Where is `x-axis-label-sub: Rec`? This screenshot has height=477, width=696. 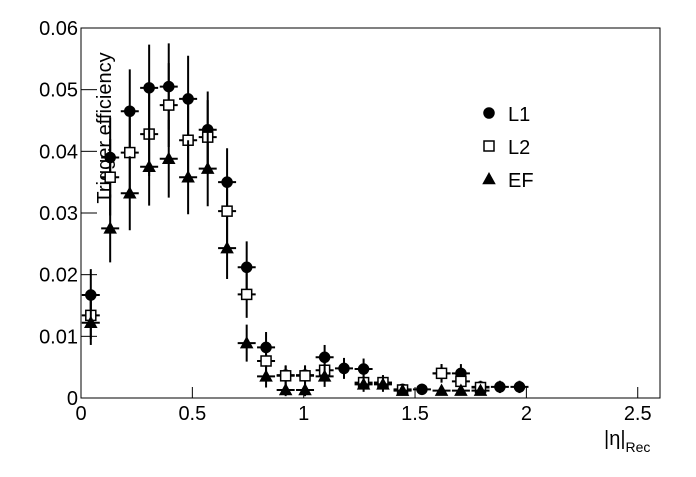 x-axis-label-sub: Rec is located at coordinates (638, 447).